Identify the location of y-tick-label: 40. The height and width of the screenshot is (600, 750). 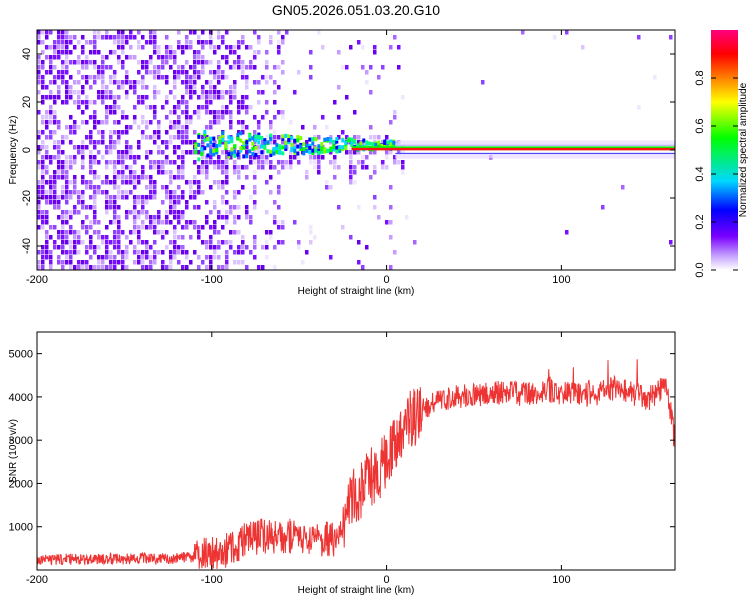
(27, 54).